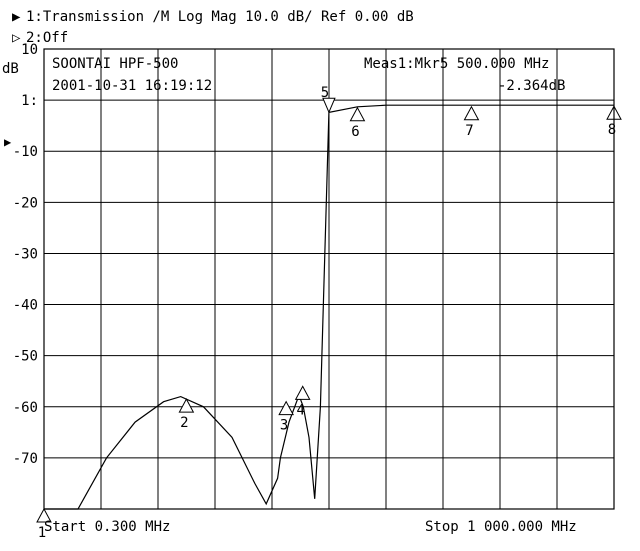  Describe the element at coordinates (531, 86) in the screenshot. I see `marker-readout-value: -2.364dB` at that location.